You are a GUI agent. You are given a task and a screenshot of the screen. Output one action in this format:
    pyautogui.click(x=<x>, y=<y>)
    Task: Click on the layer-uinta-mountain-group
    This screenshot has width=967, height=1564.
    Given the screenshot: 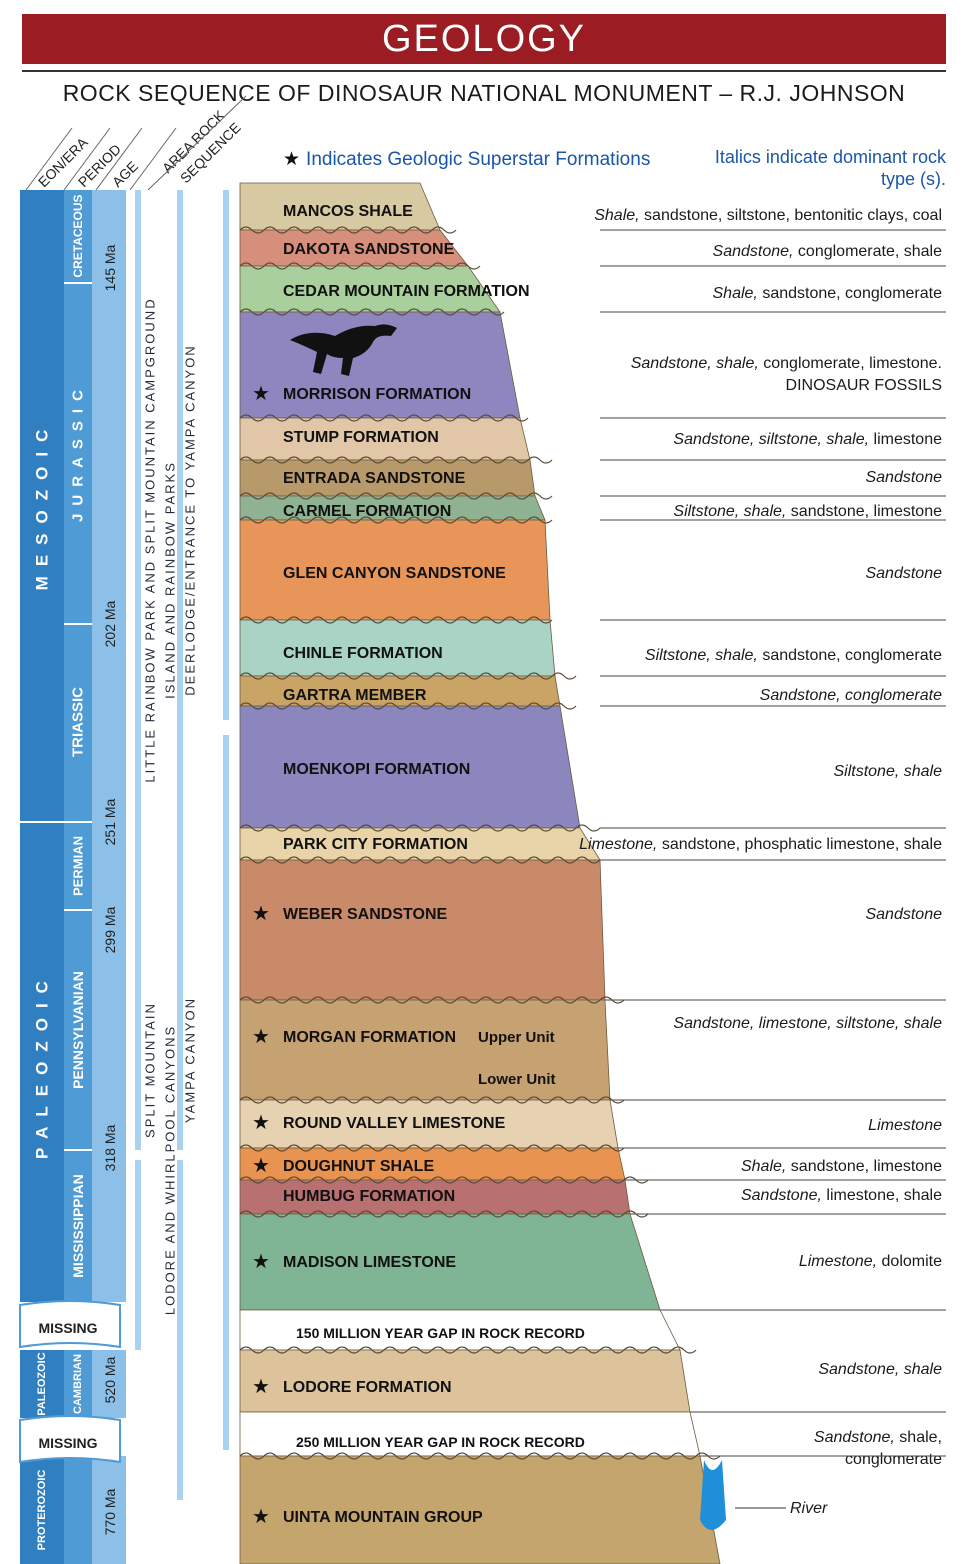 What is the action you would take?
    pyautogui.click(x=480, y=1509)
    